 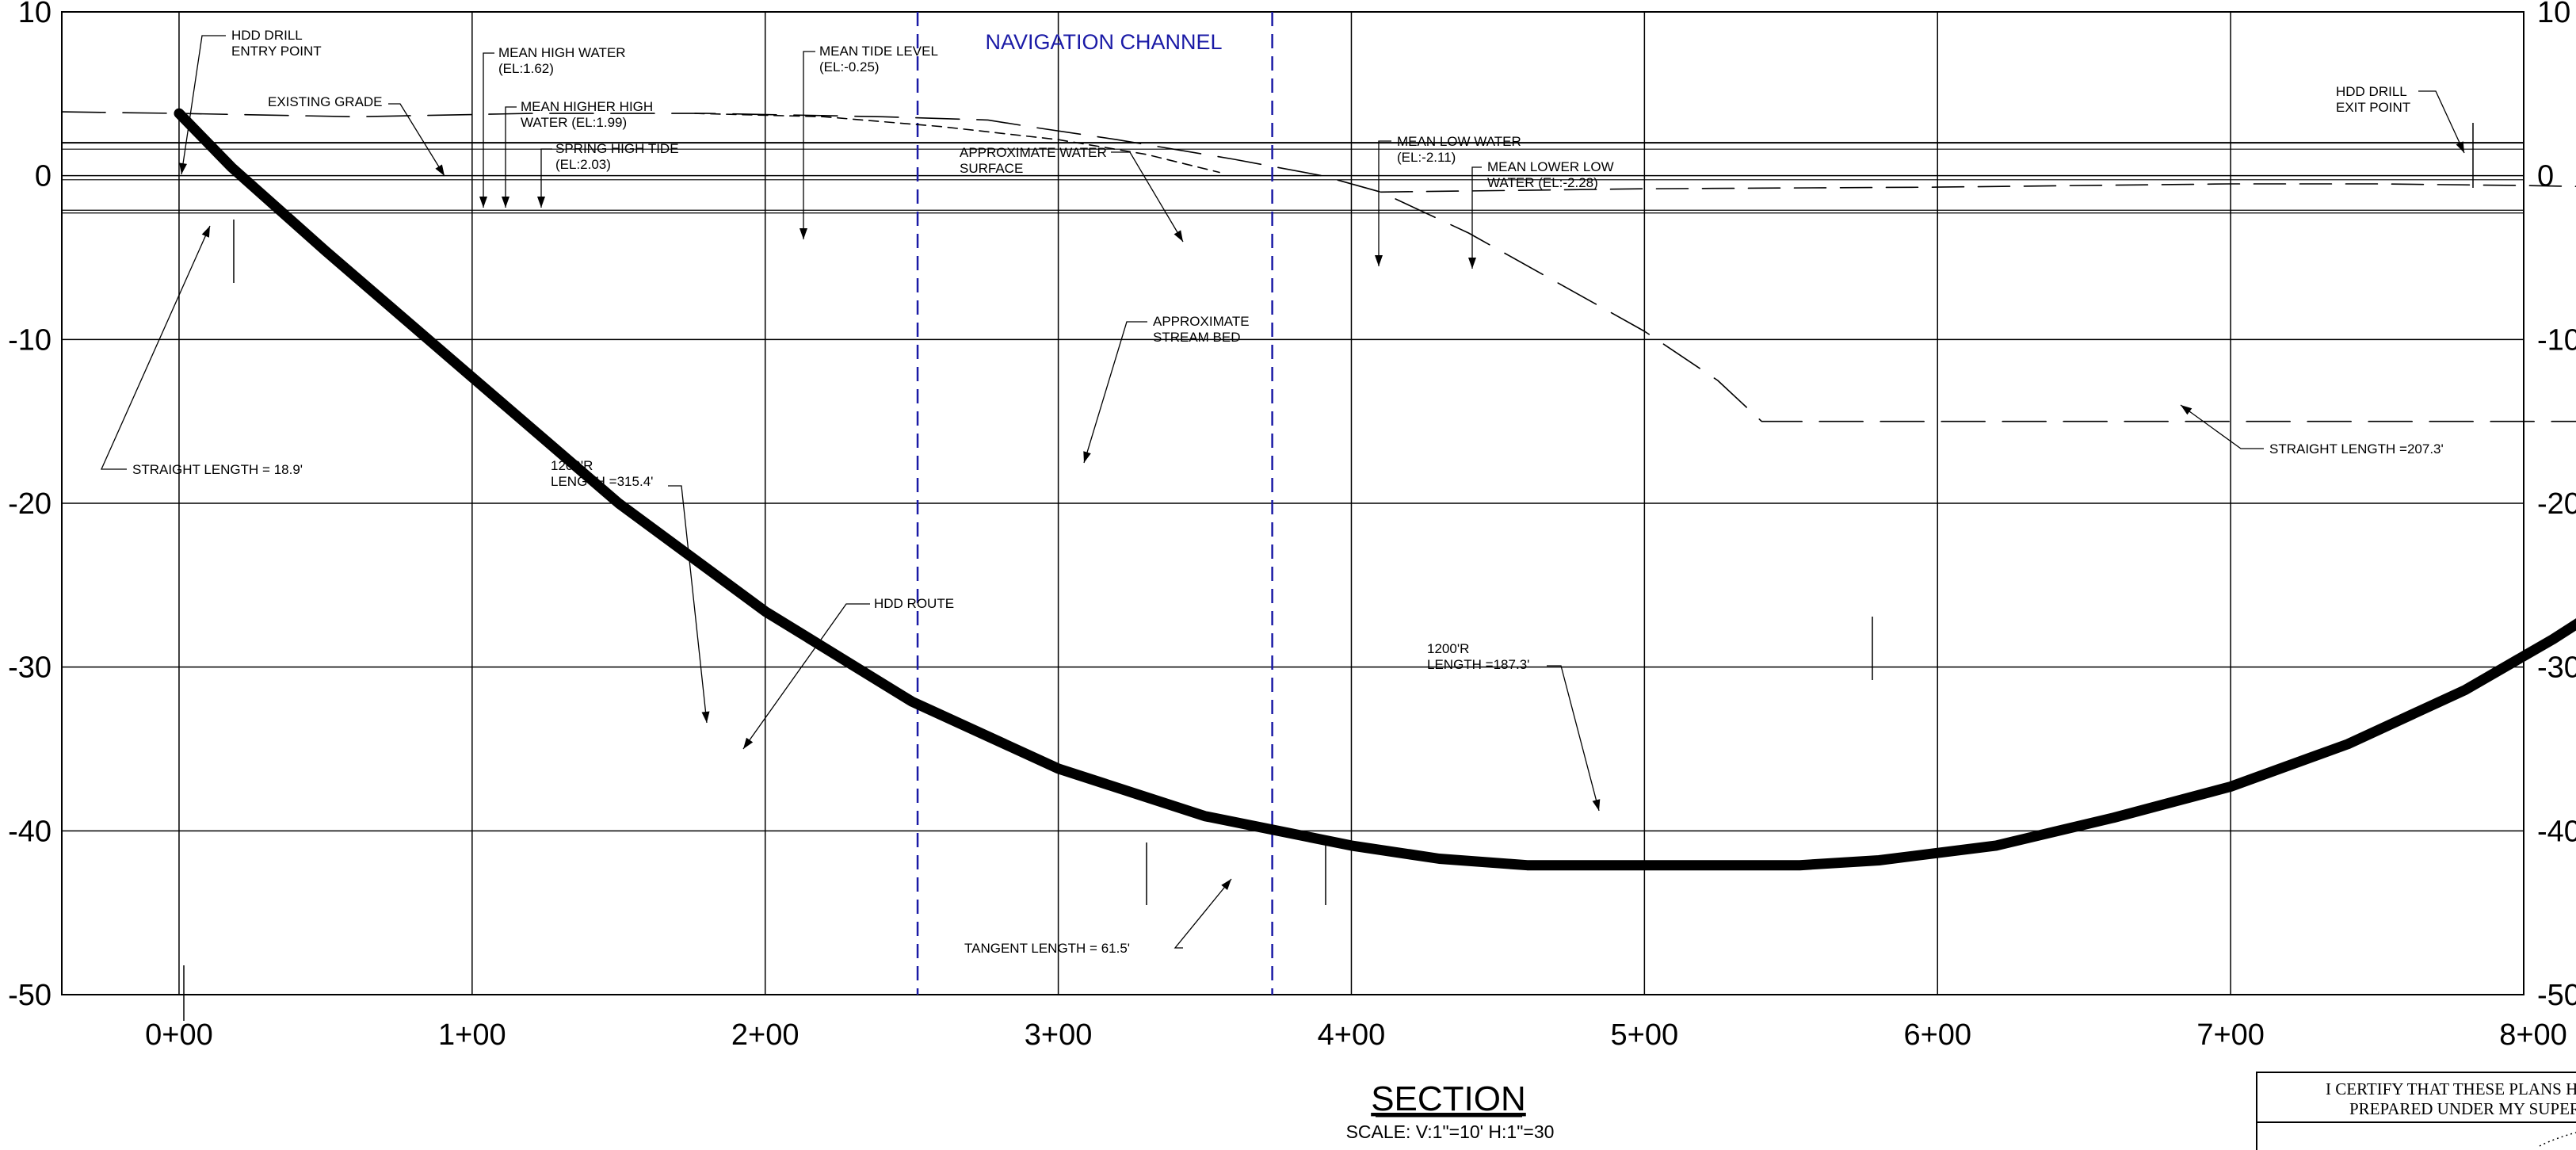 What do you see at coordinates (2553, 14) in the screenshot?
I see `y-tick-label-right: 10` at bounding box center [2553, 14].